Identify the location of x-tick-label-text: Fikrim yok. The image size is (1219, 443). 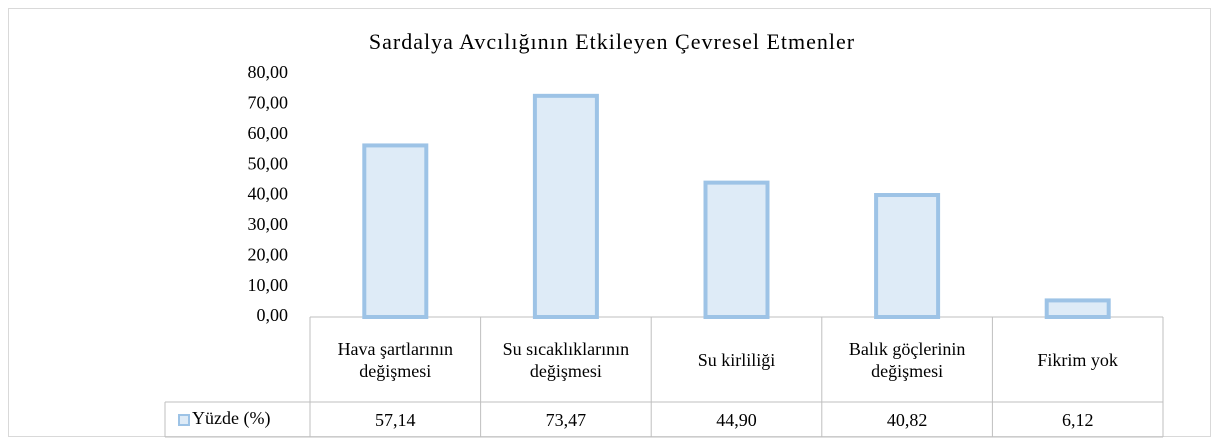
(1077, 359).